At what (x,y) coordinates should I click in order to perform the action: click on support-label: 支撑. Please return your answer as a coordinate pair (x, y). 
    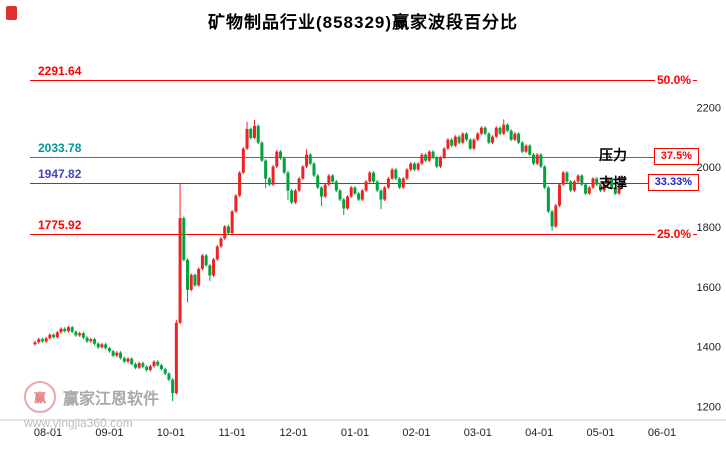
    Looking at the image, I should click on (613, 182).